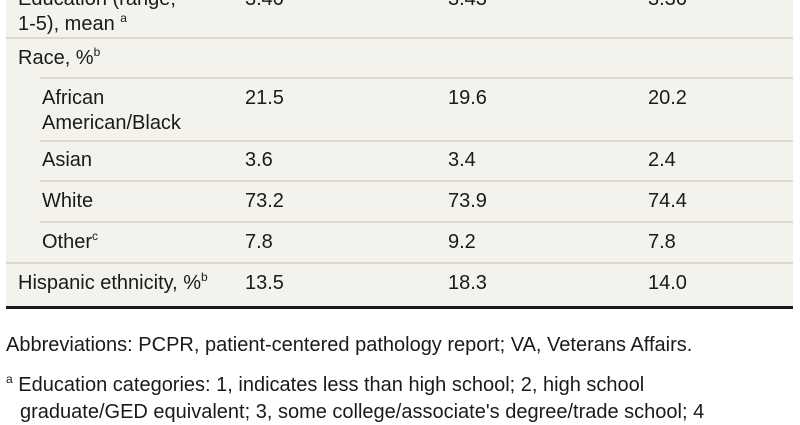 The height and width of the screenshot is (425, 800). What do you see at coordinates (667, 201) in the screenshot?
I see `cell-value: 74.4` at bounding box center [667, 201].